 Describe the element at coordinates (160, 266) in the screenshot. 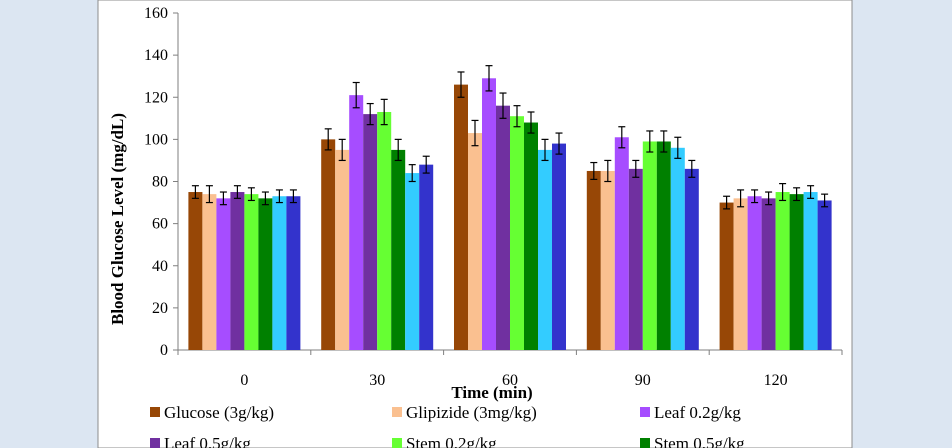

I see `y-tick-label: 40` at that location.